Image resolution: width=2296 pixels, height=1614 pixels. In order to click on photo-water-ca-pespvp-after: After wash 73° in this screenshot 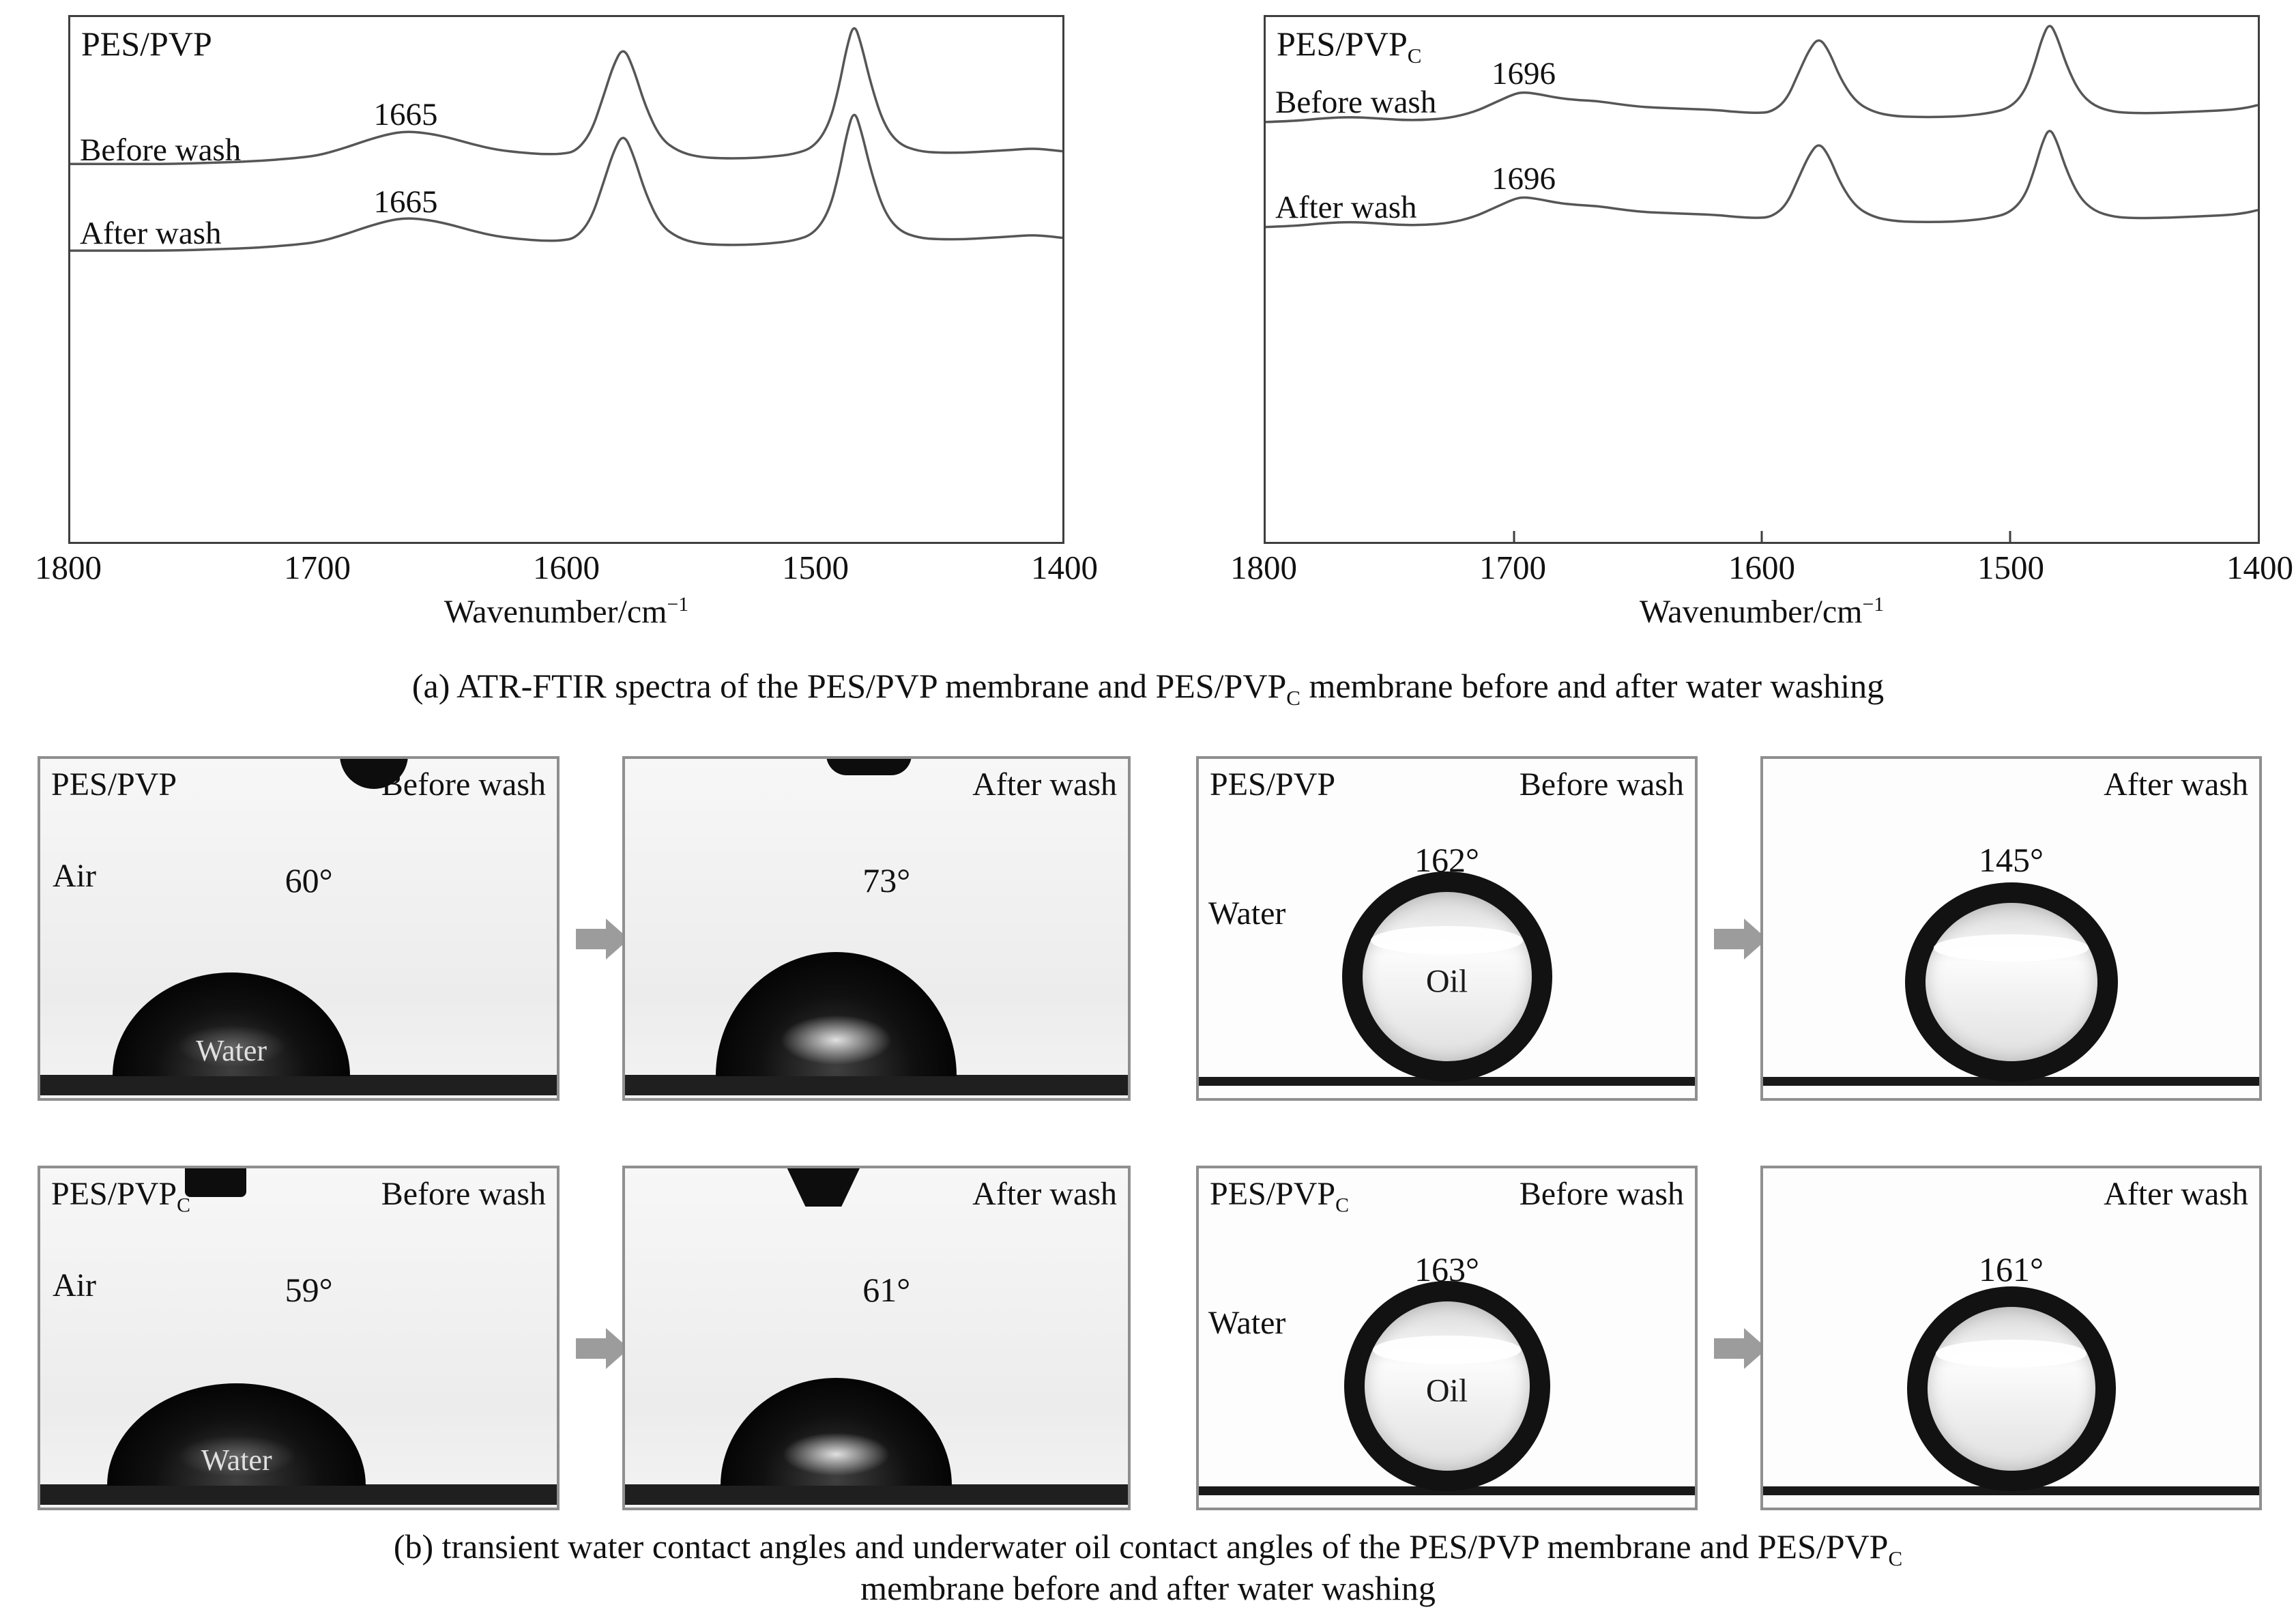, I will do `click(876, 928)`.